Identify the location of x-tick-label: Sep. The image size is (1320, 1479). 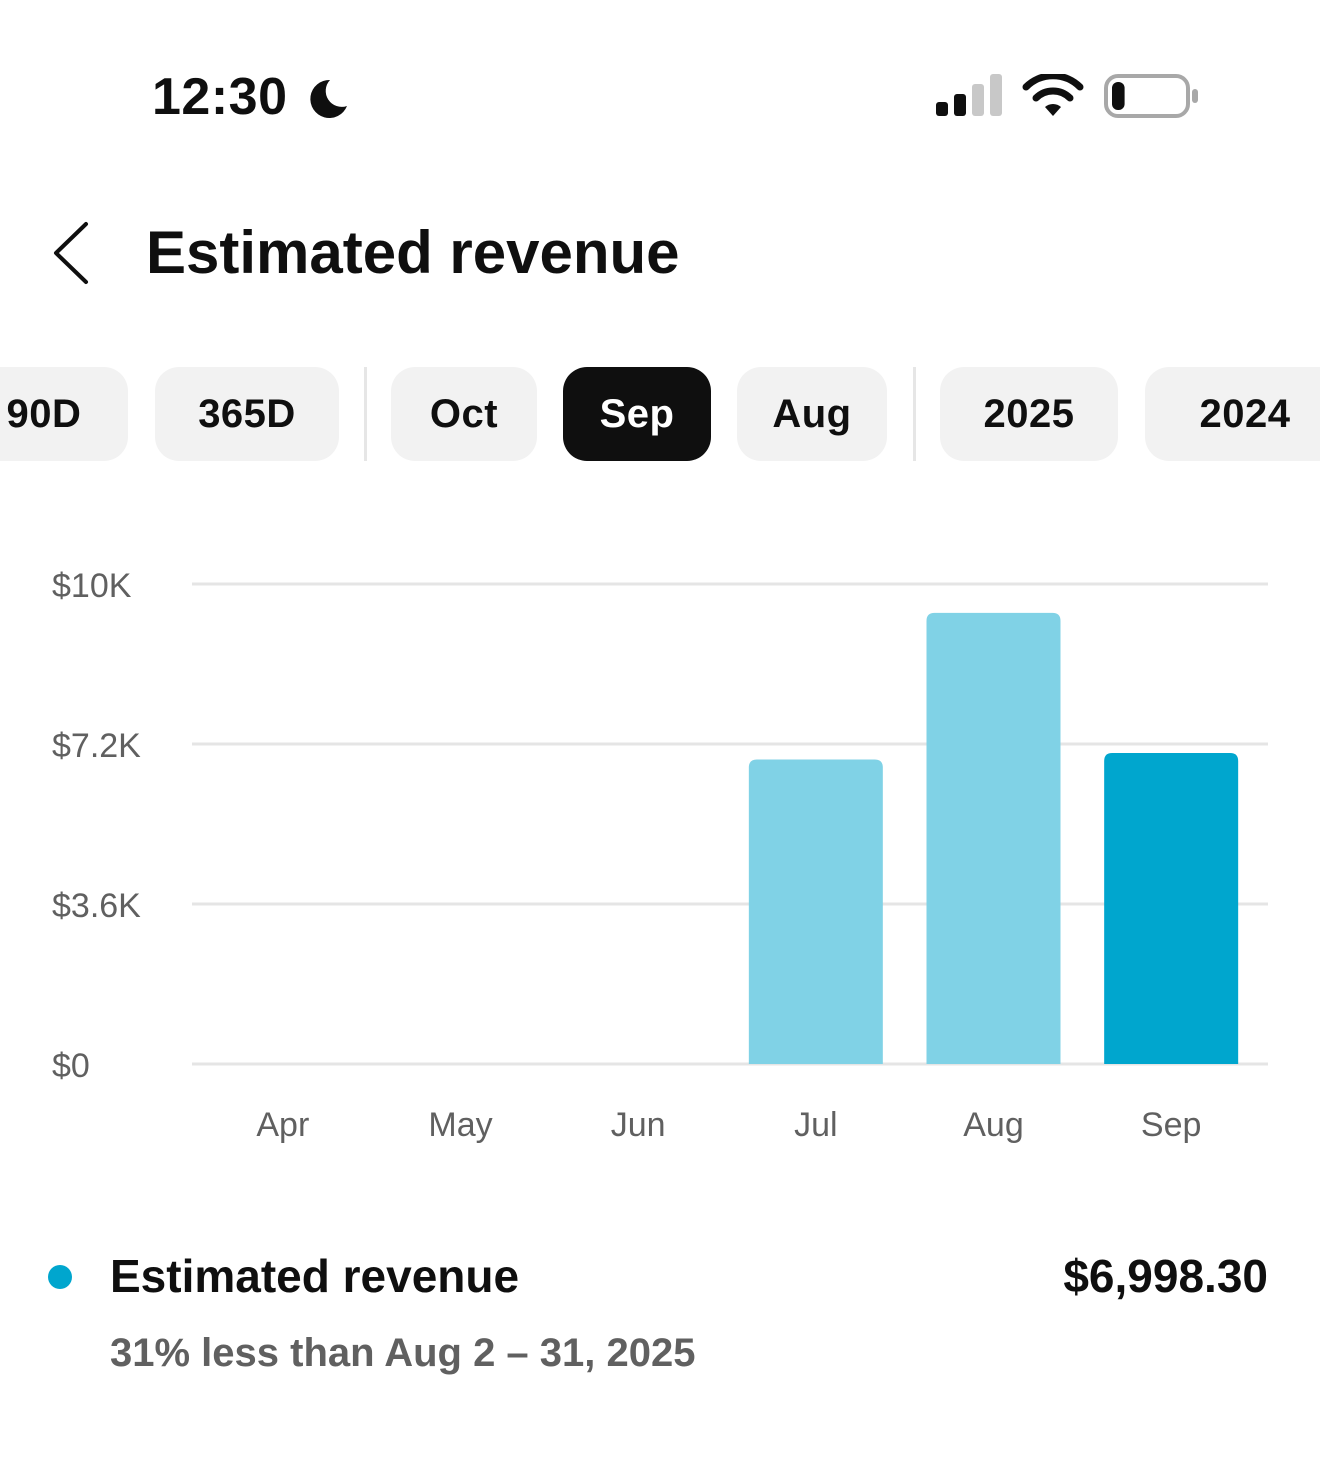
(1171, 1125).